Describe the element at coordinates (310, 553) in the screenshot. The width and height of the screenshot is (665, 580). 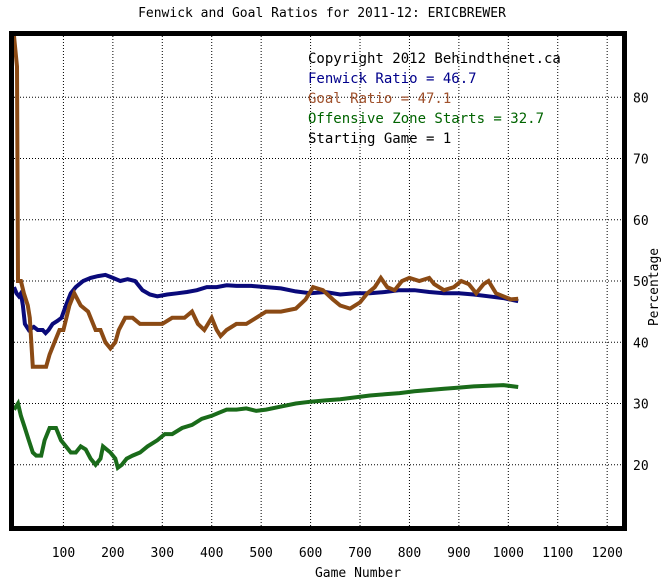
I see `x-tick-label: 600` at that location.